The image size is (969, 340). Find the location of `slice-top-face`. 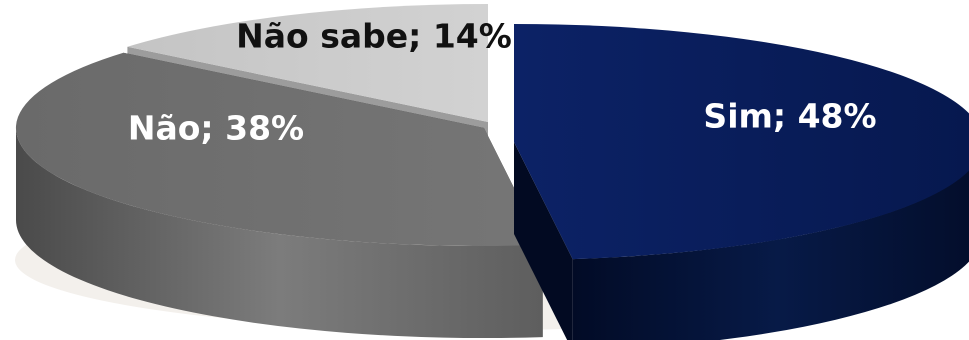

slice-top-face is located at coordinates (308, 63).